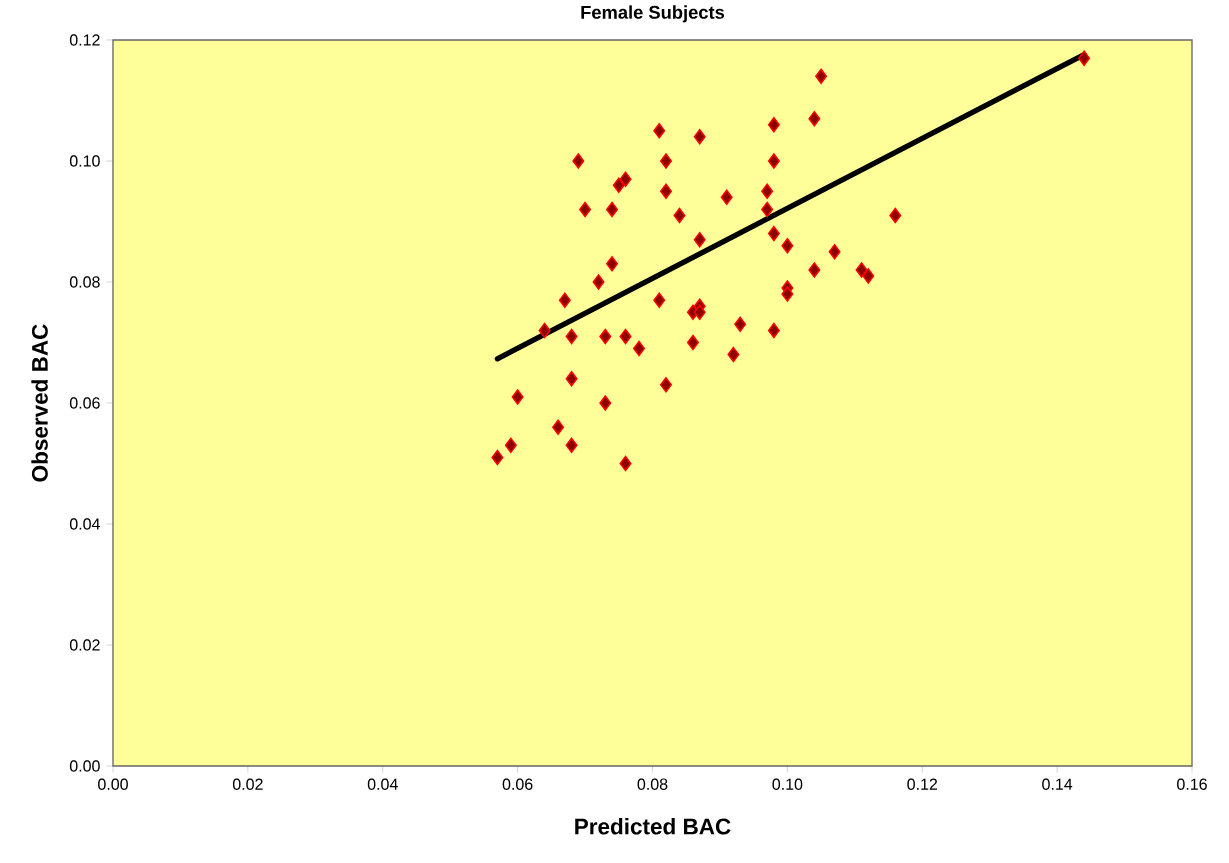  Describe the element at coordinates (84, 766) in the screenshot. I see `y-tick-label: 0.00` at that location.